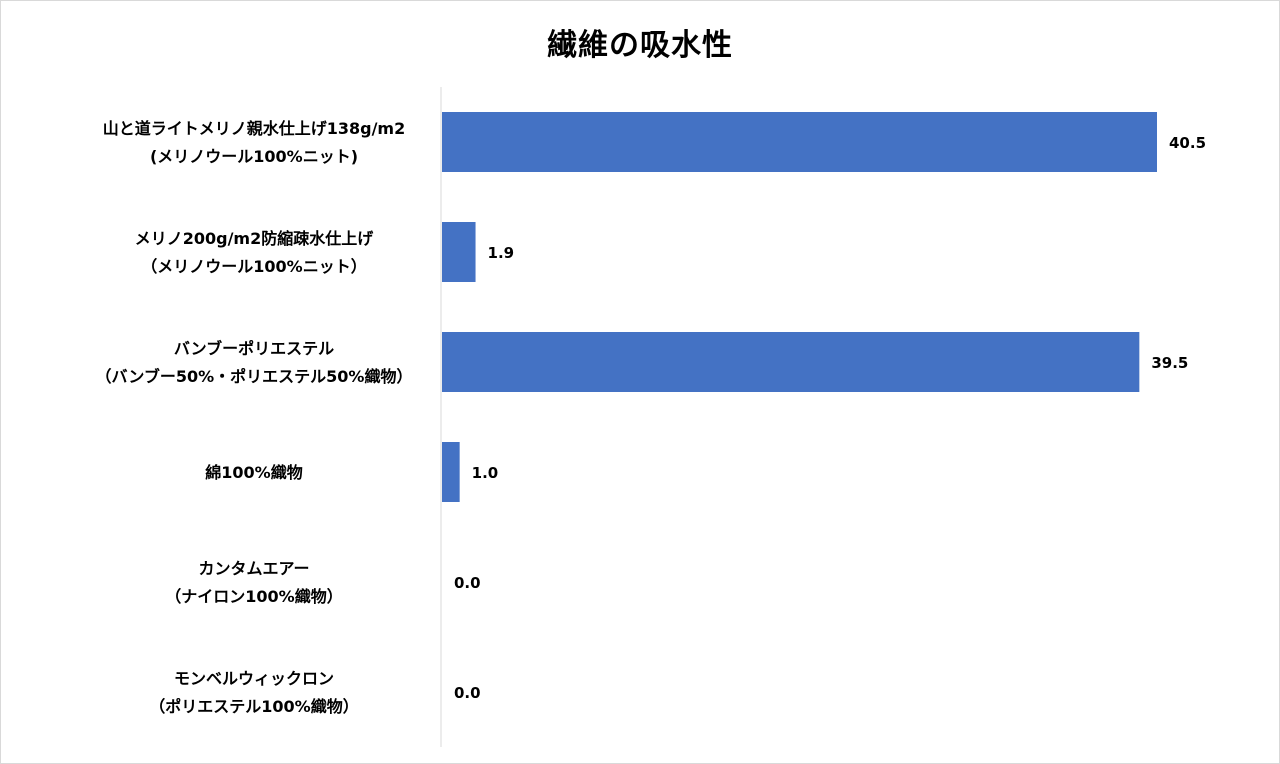  Describe the element at coordinates (467, 583) in the screenshot. I see `value-label-4: 0.0` at that location.